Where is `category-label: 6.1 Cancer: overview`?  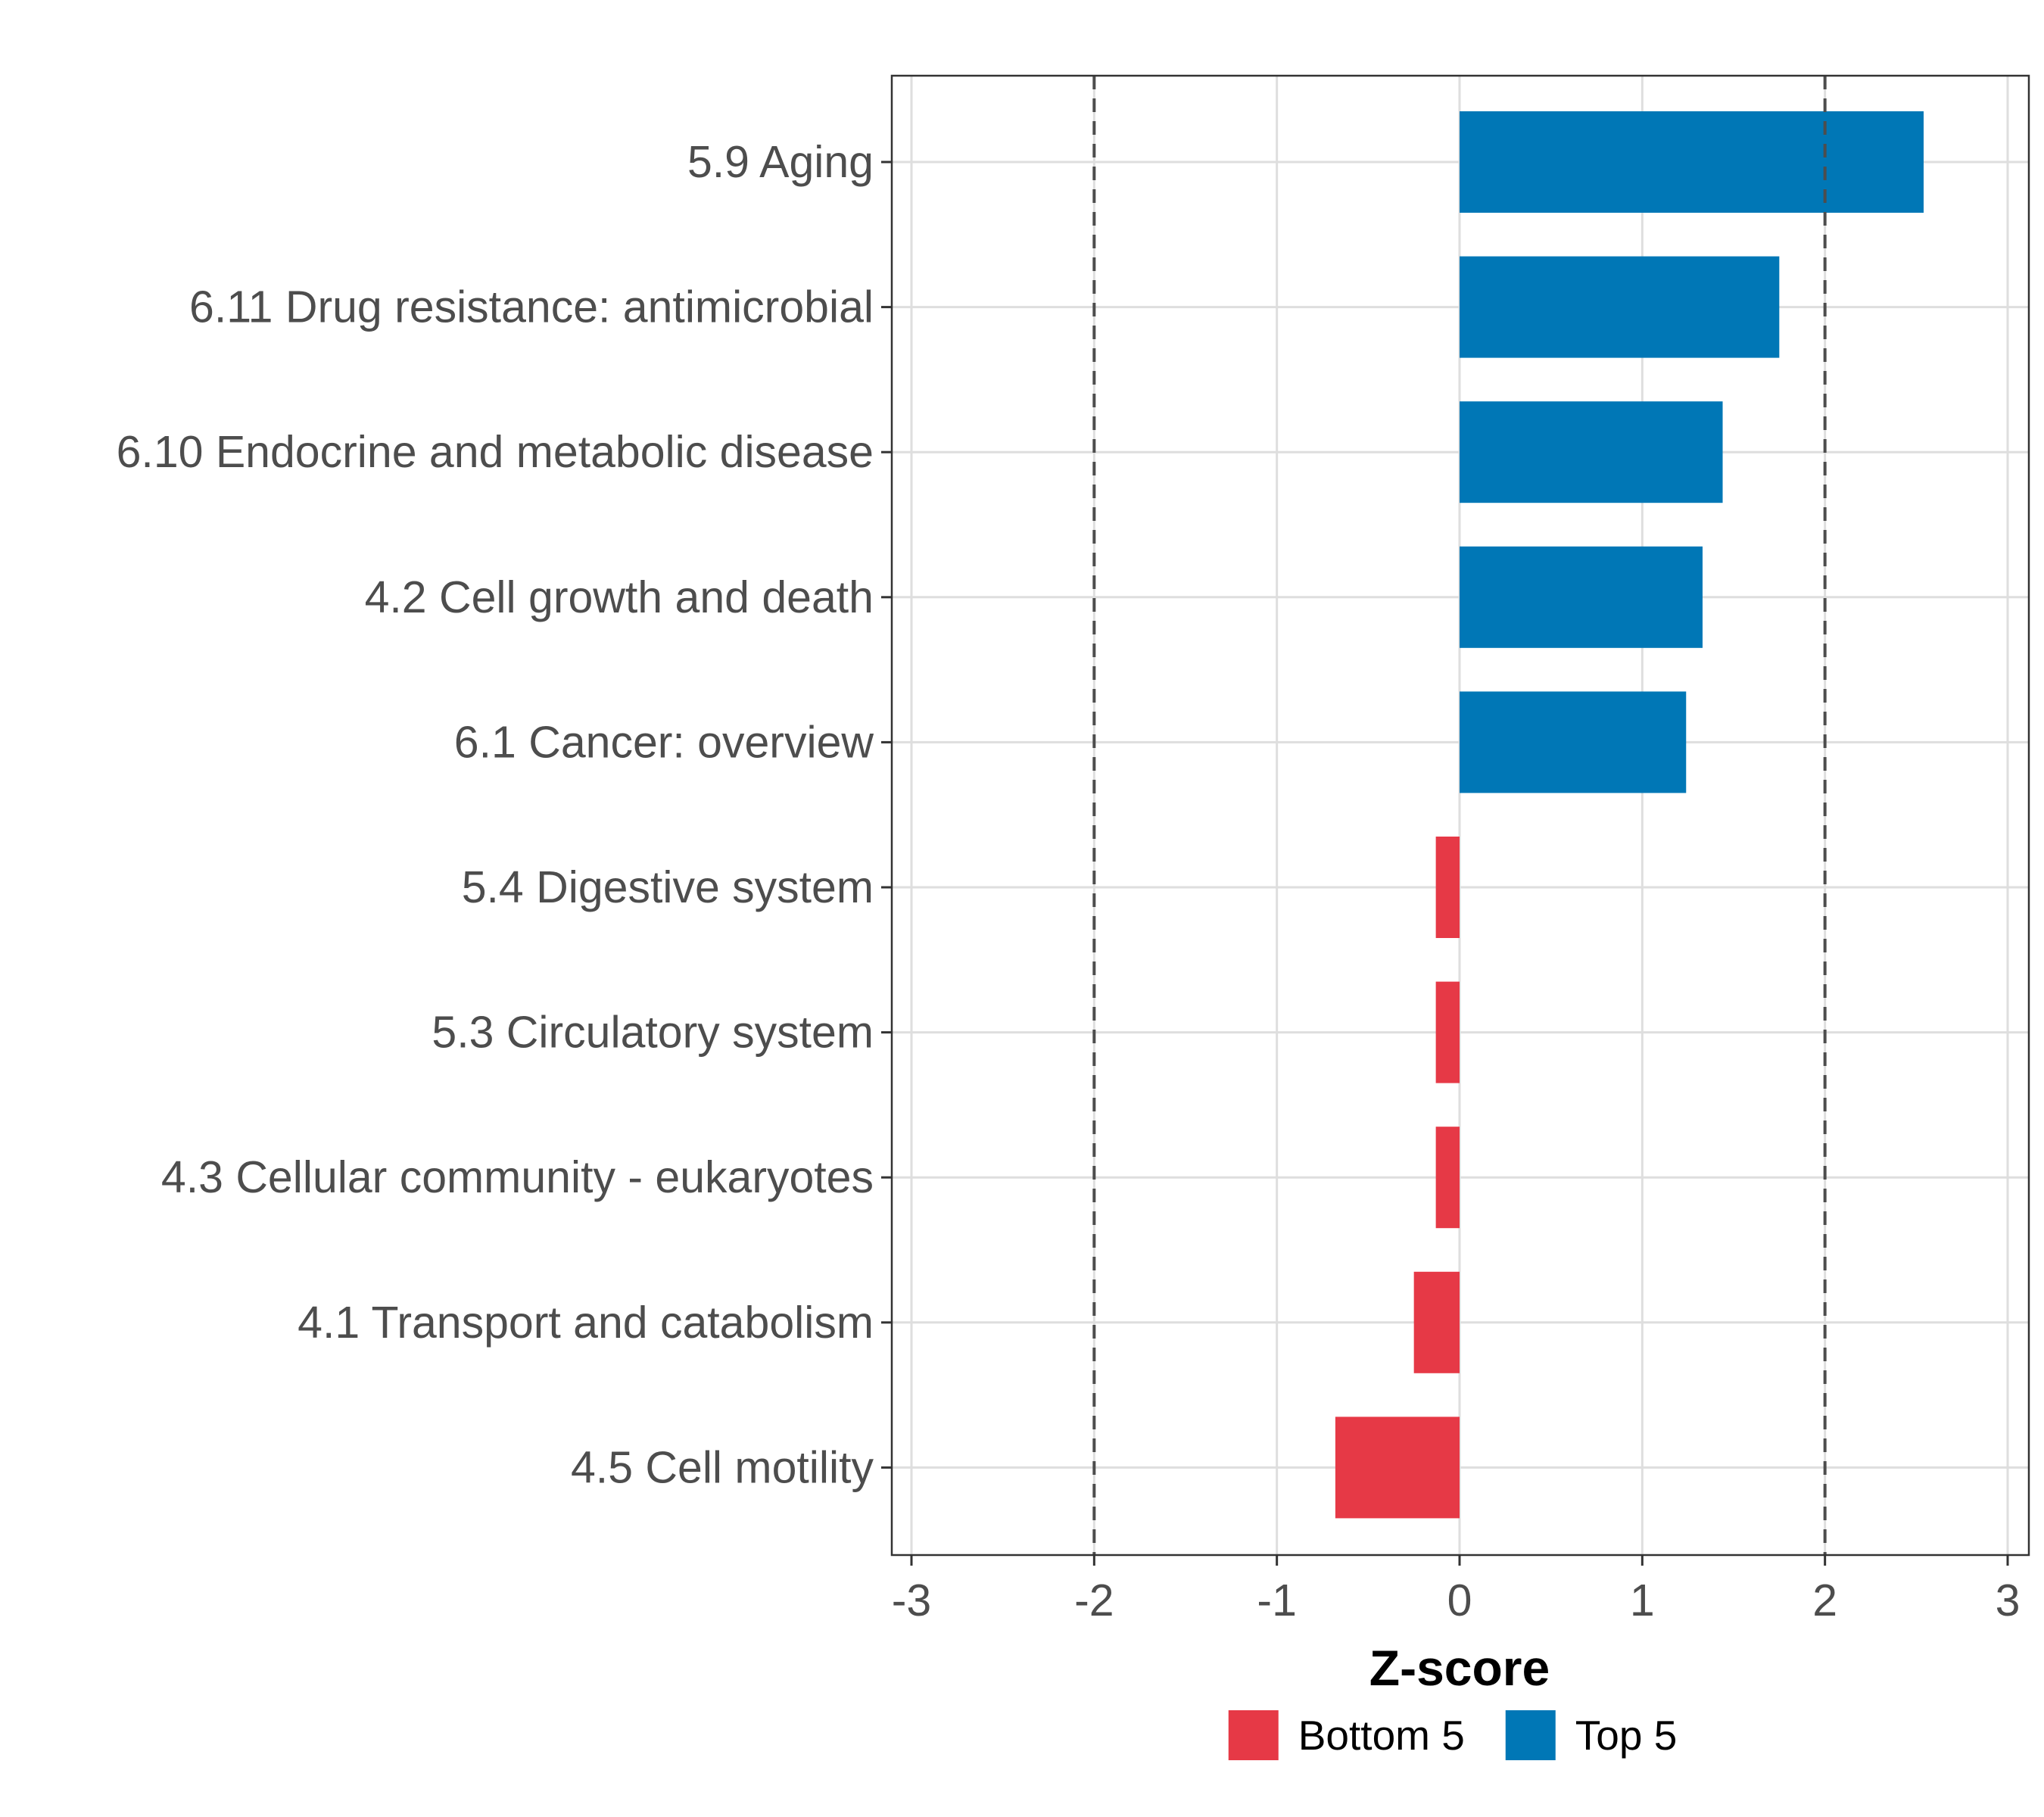
category-label: 6.1 Cancer: overview is located at coordinates (664, 742).